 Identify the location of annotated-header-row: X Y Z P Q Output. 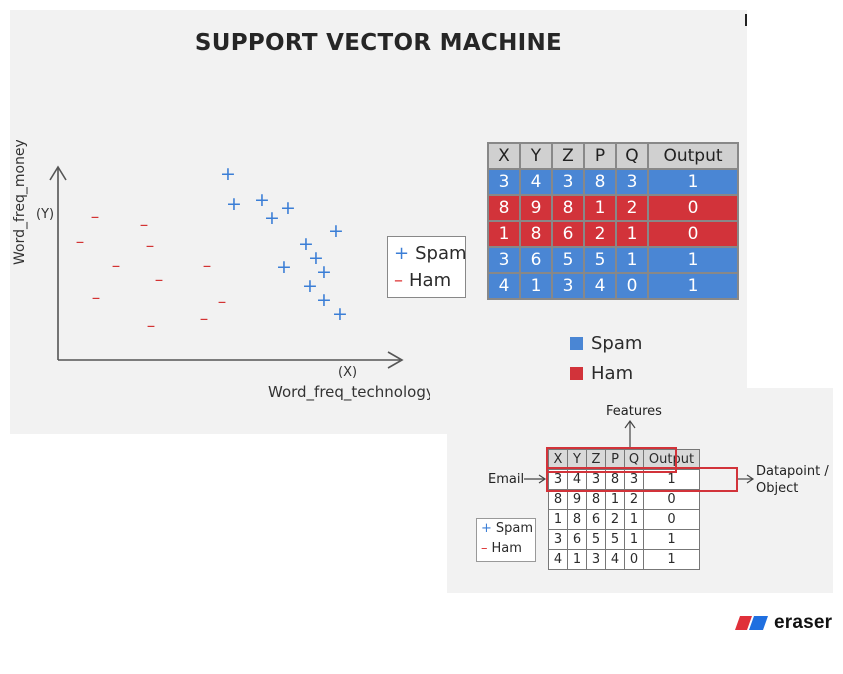
(624, 459).